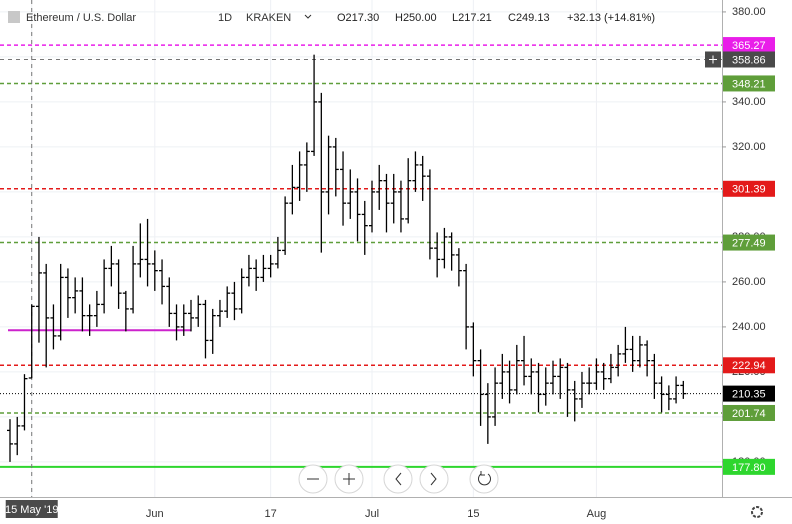 This screenshot has width=792, height=524. I want to click on y-tick-label: 380.00, so click(749, 12).